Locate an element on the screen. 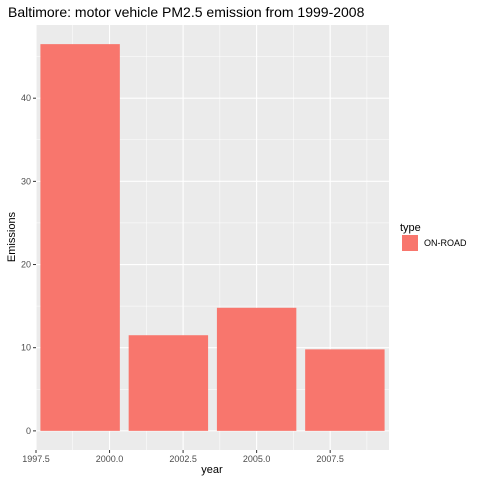 This screenshot has height=480, width=480. x-tick-label: 2002.5 is located at coordinates (183, 459).